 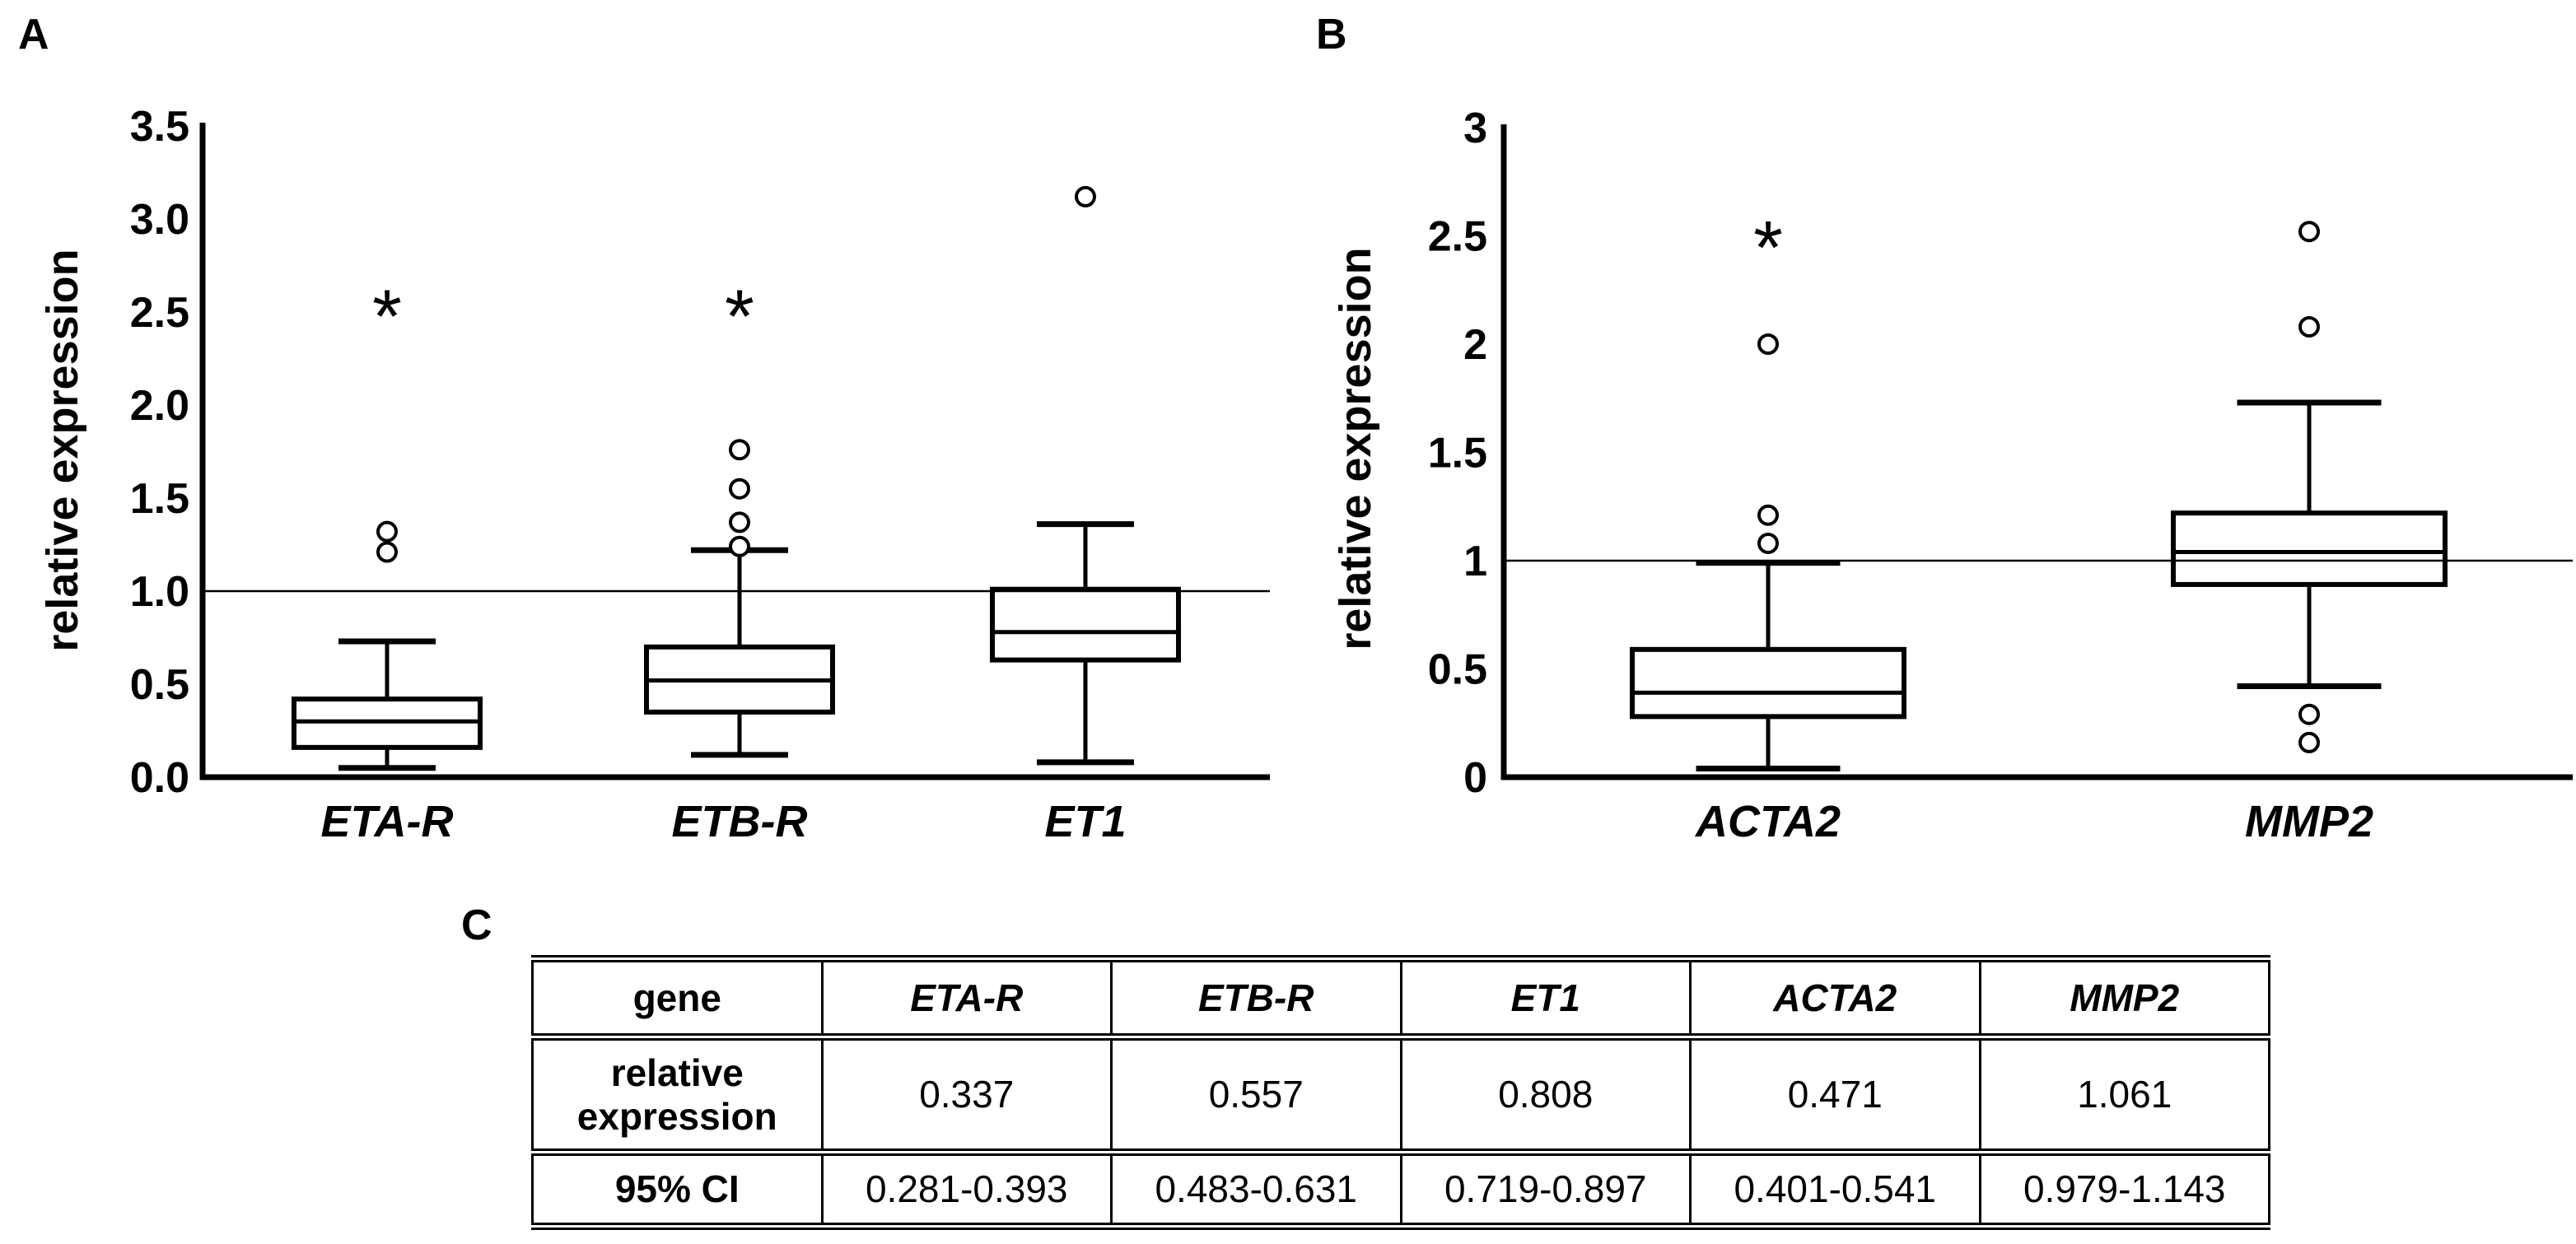 What do you see at coordinates (1331, 34) in the screenshot?
I see `panel-b-letter: B` at bounding box center [1331, 34].